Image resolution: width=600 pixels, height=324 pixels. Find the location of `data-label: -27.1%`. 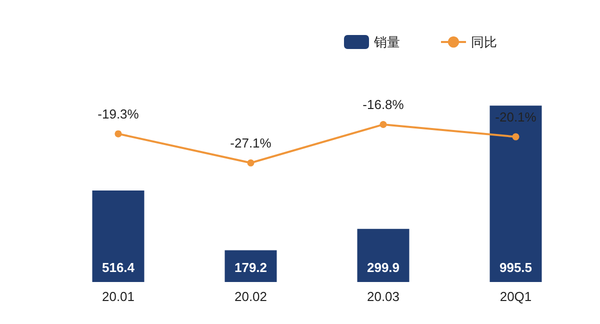

data-label: -27.1% is located at coordinates (251, 142).